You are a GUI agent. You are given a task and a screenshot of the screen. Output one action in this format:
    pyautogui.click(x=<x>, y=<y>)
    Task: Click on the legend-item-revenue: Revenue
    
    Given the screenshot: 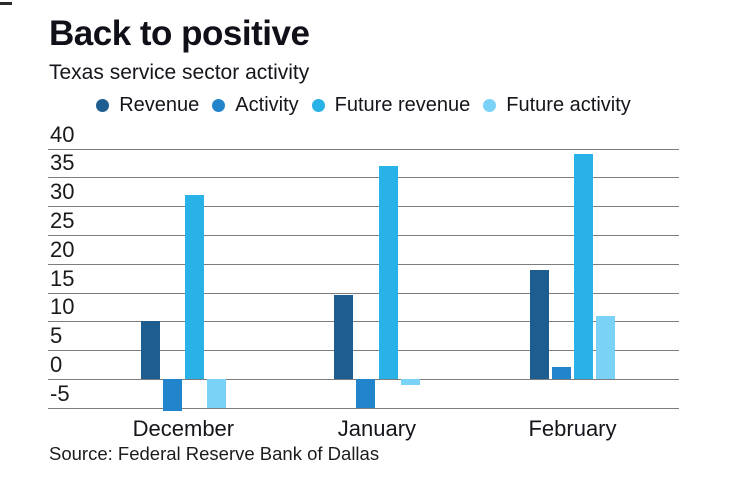 What is the action you would take?
    pyautogui.click(x=147, y=105)
    